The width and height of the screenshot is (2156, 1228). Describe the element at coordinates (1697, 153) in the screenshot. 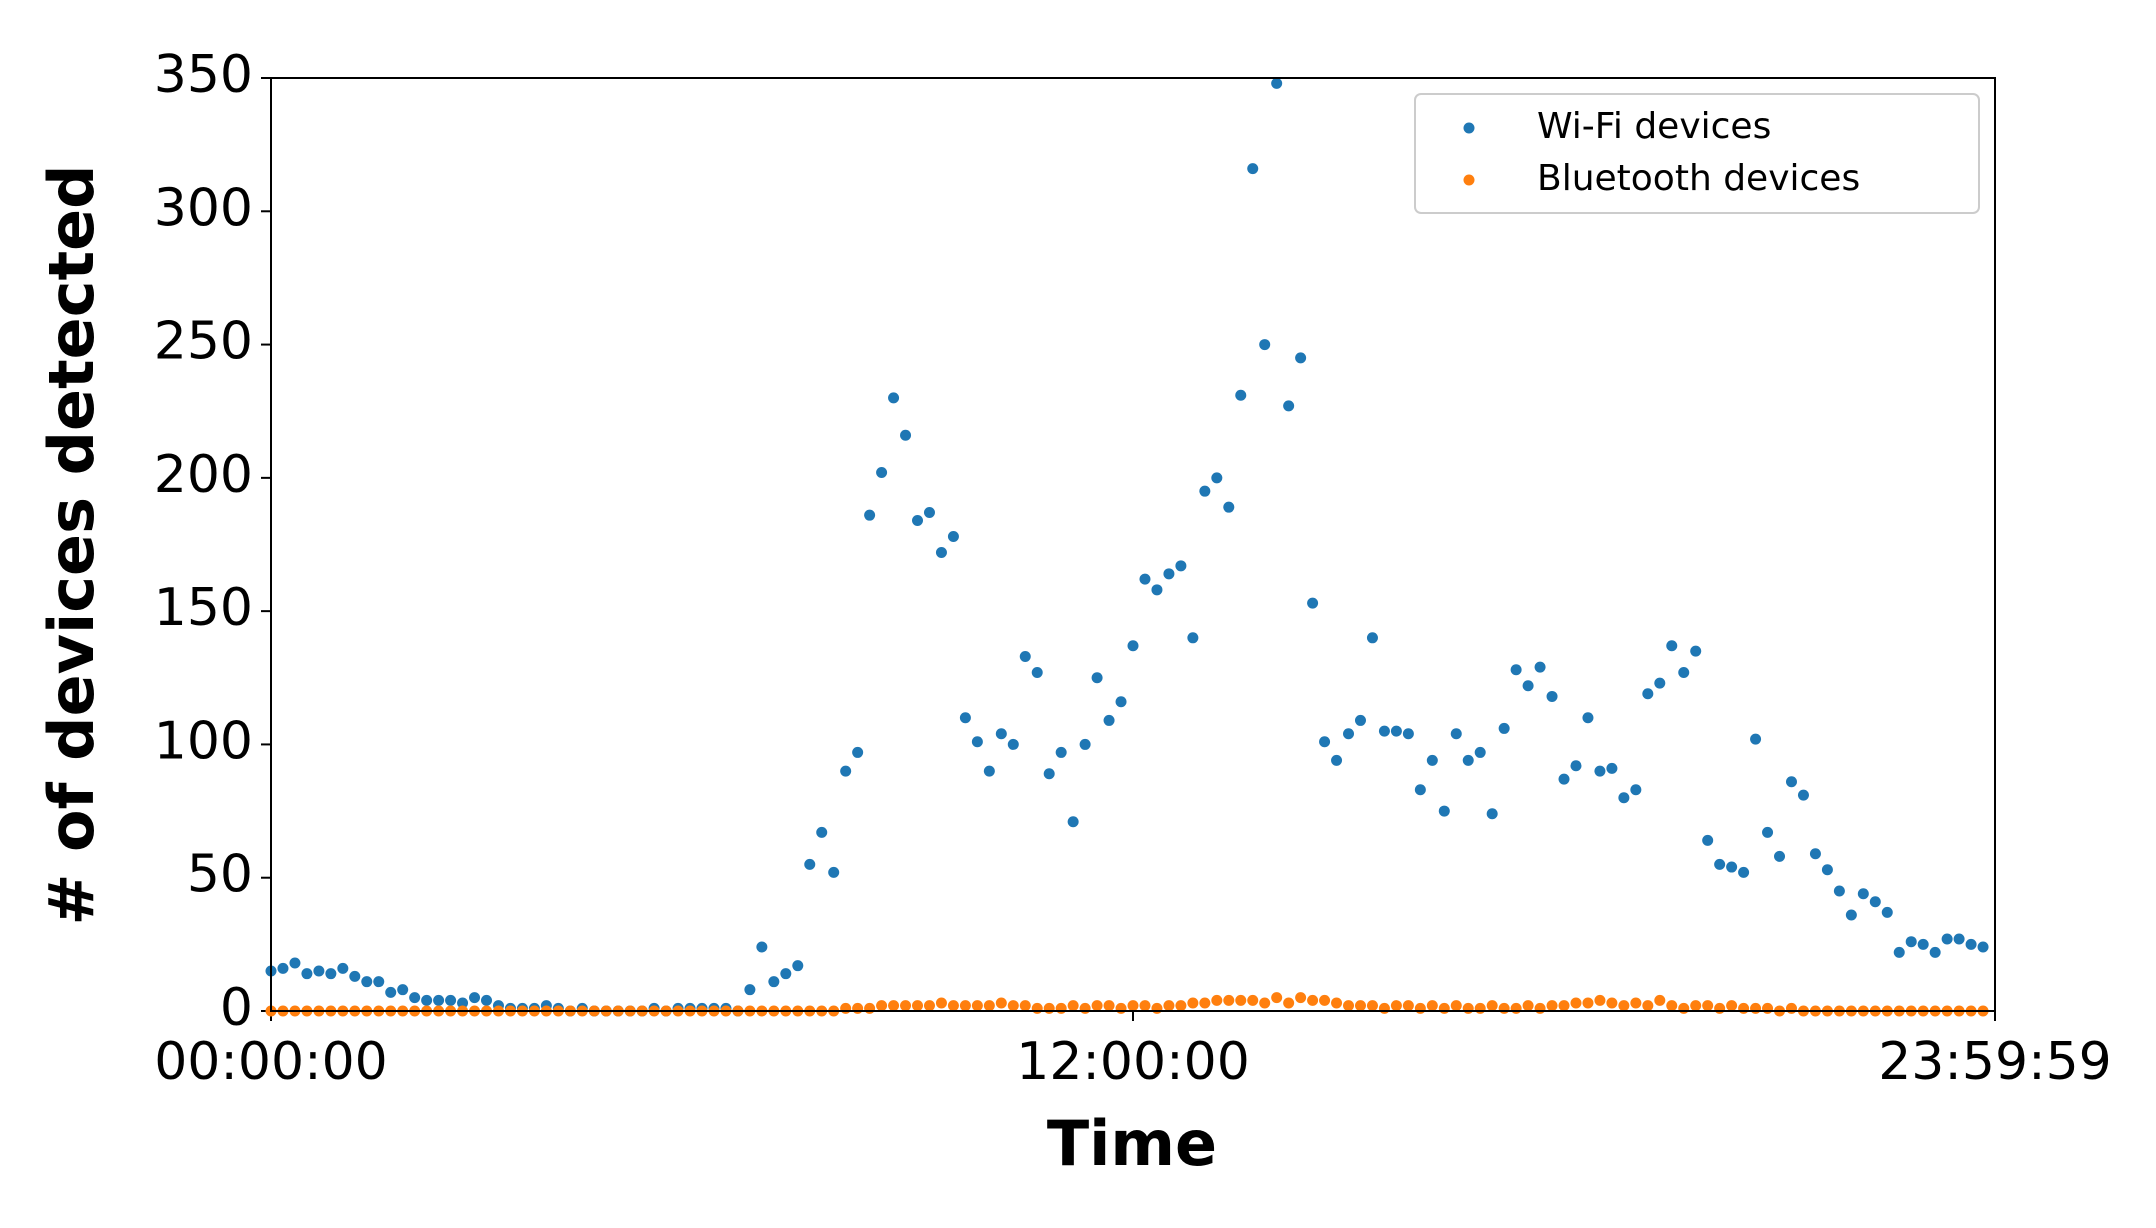

I see `legend-box` at that location.